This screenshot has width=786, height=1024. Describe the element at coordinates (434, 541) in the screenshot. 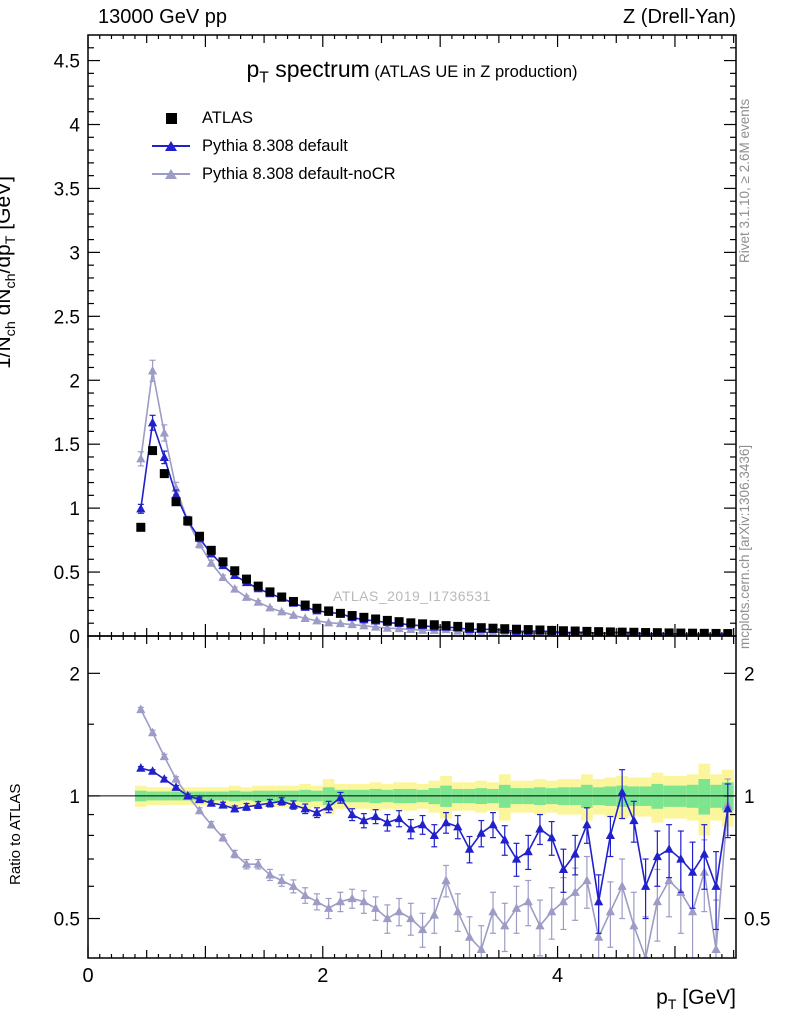

I see `atlas-data-series` at that location.